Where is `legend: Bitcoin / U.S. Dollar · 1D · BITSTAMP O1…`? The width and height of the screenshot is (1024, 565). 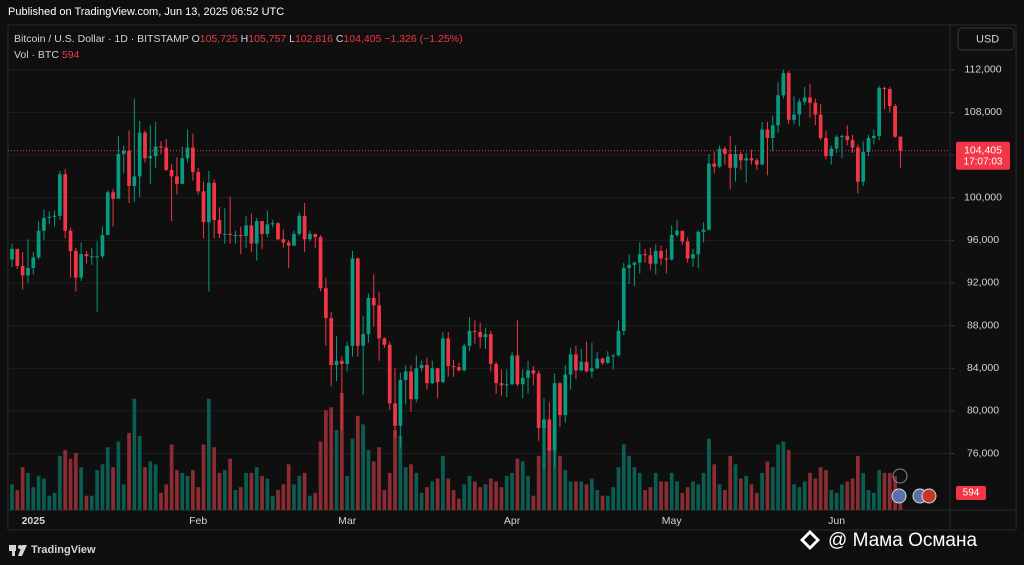 legend: Bitcoin / U.S. Dollar · 1D · BITSTAMP O1… is located at coordinates (238, 47).